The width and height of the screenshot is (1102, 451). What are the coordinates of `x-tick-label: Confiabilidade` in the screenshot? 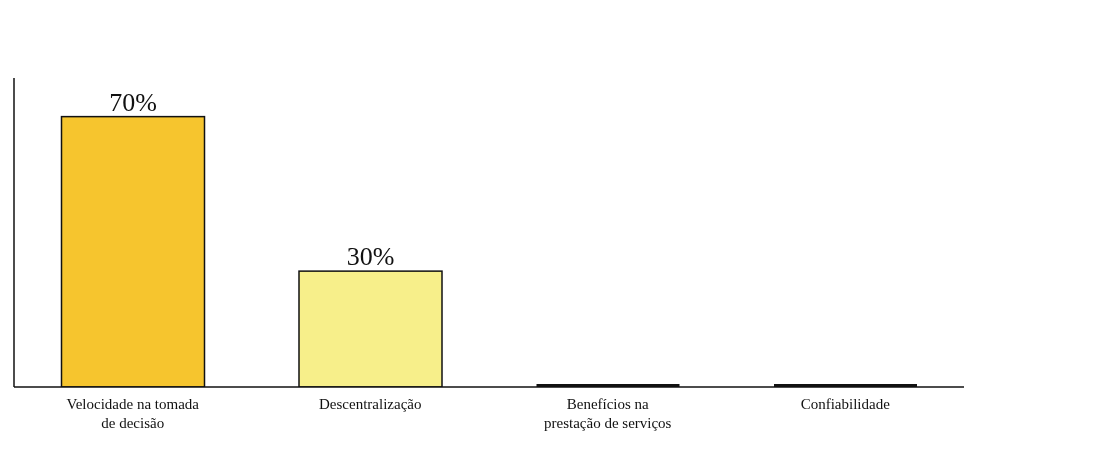 It's located at (845, 404).